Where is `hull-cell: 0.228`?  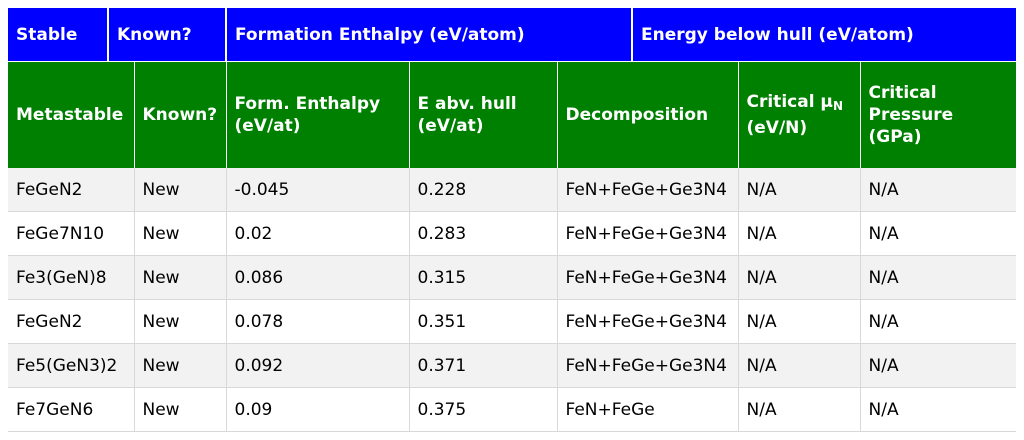
hull-cell: 0.228 is located at coordinates (483, 190).